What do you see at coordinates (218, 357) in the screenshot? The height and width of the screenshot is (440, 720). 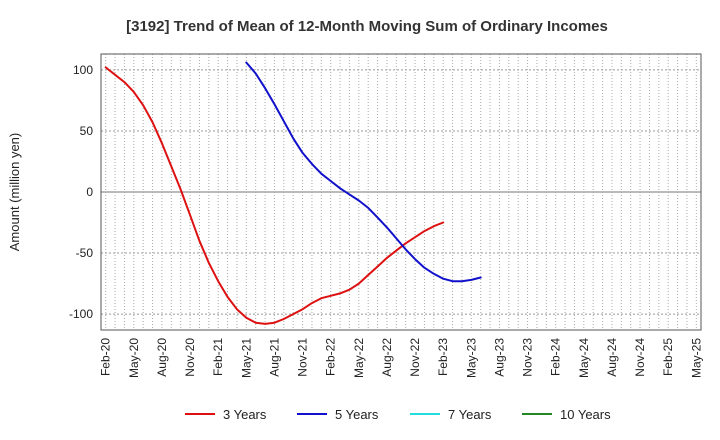 I see `x-tick-label: Feb-21` at bounding box center [218, 357].